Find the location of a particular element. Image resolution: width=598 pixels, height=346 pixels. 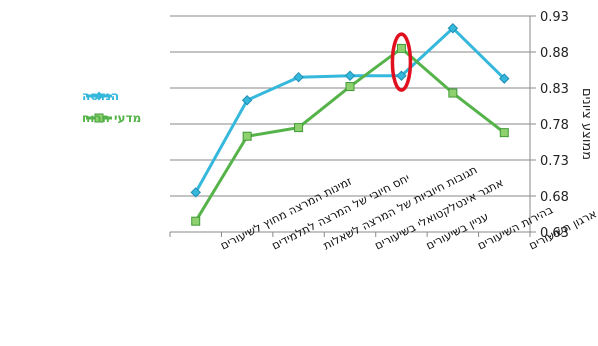

y-tick-label: 0.68 is located at coordinates (554, 197).